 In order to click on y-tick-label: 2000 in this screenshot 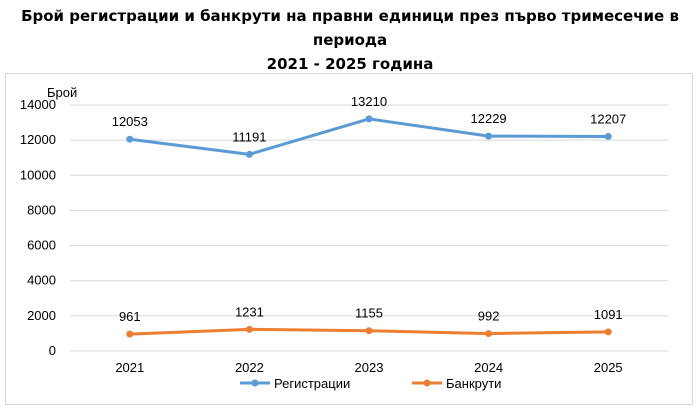, I will do `click(41, 315)`.